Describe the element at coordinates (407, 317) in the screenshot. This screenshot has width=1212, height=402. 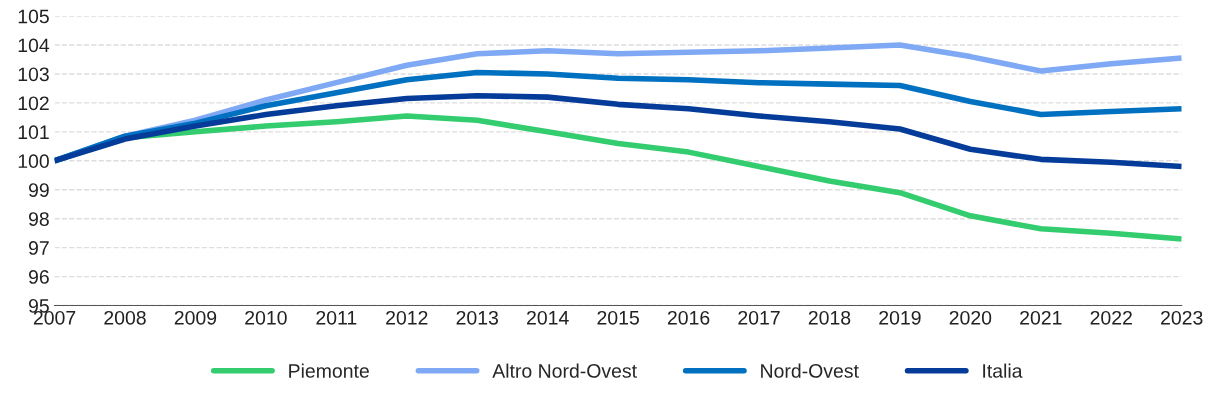
I see `x-tick-label: 2012` at that location.